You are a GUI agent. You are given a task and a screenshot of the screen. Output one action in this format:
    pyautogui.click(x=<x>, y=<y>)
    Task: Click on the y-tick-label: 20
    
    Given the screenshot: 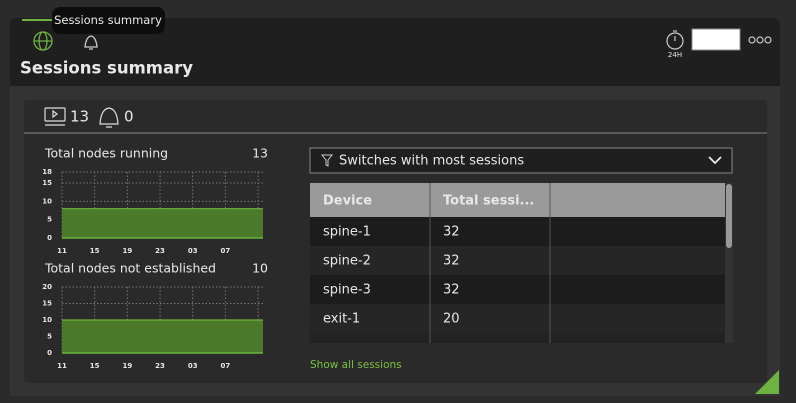 What is the action you would take?
    pyautogui.click(x=47, y=287)
    